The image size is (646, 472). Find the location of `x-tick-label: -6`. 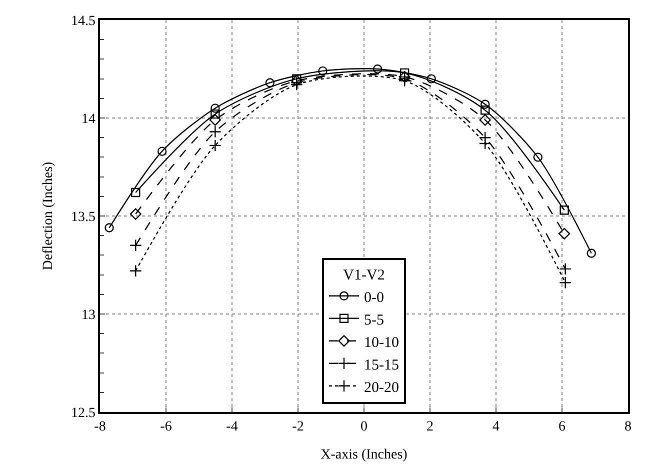

x-tick-label: -6 is located at coordinates (166, 427).